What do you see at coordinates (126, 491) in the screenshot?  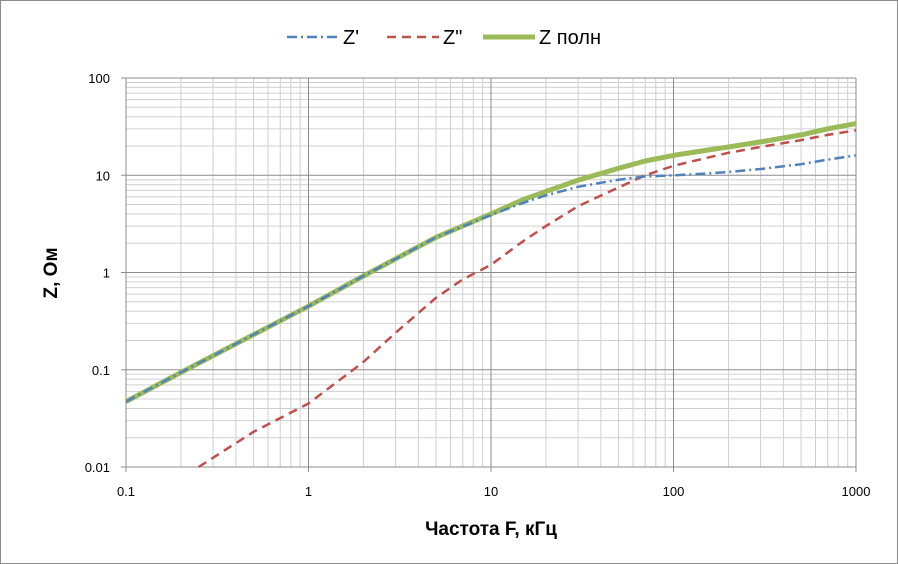 I see `x-tick-label: 0.1` at bounding box center [126, 491].